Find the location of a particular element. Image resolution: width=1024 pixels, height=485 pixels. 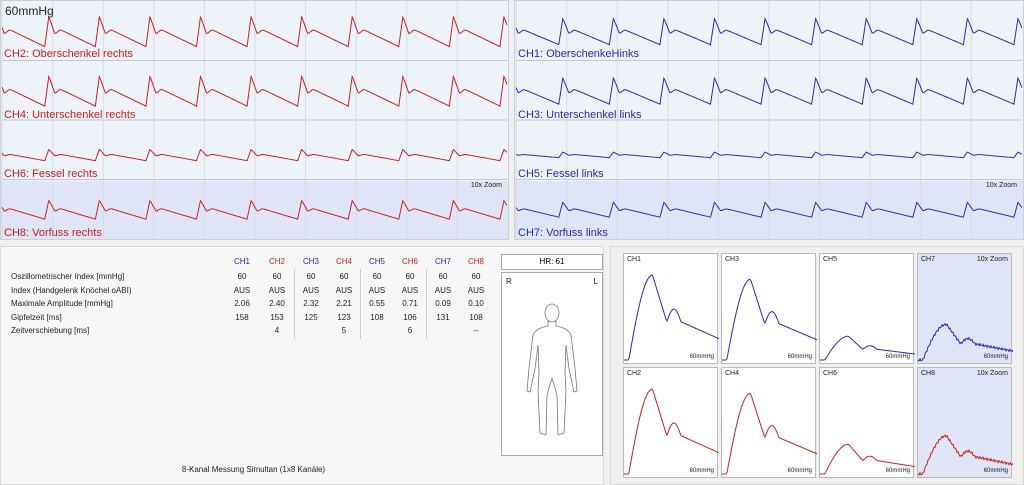

table-cell: 131 is located at coordinates (443, 317).